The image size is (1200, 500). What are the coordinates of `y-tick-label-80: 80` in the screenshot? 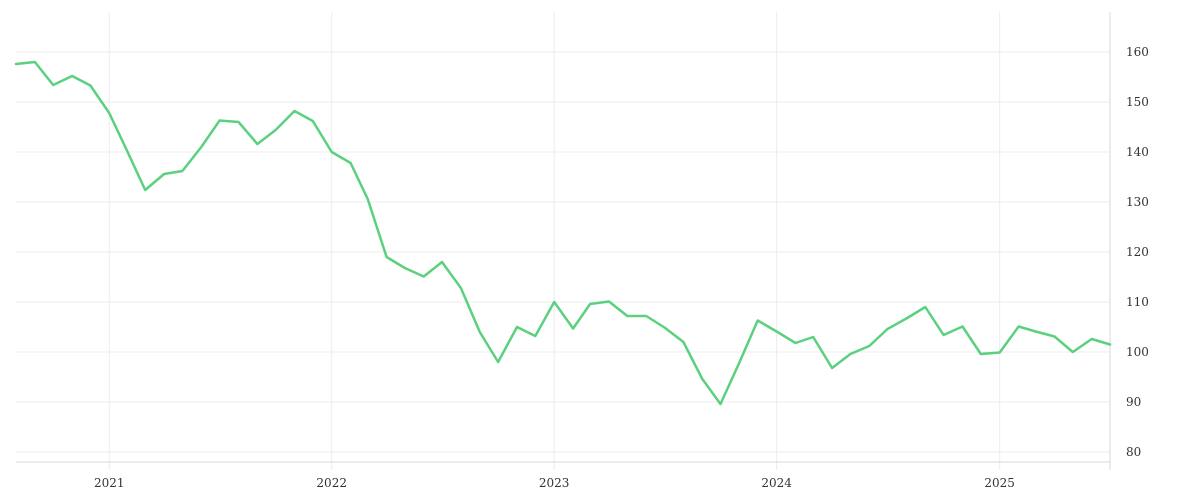 It's located at (1133, 452).